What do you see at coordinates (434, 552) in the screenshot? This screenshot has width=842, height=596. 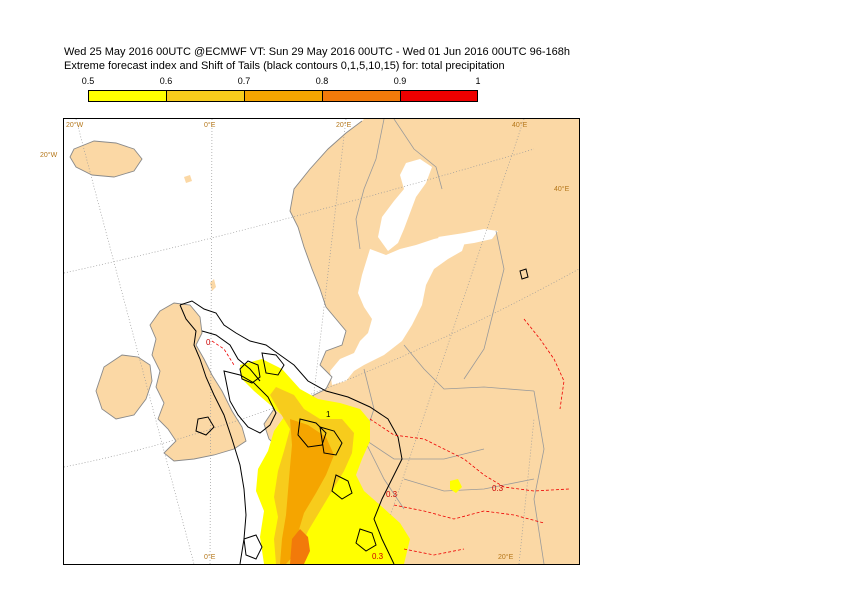 I see `efi-dashed-contour-balkan` at bounding box center [434, 552].